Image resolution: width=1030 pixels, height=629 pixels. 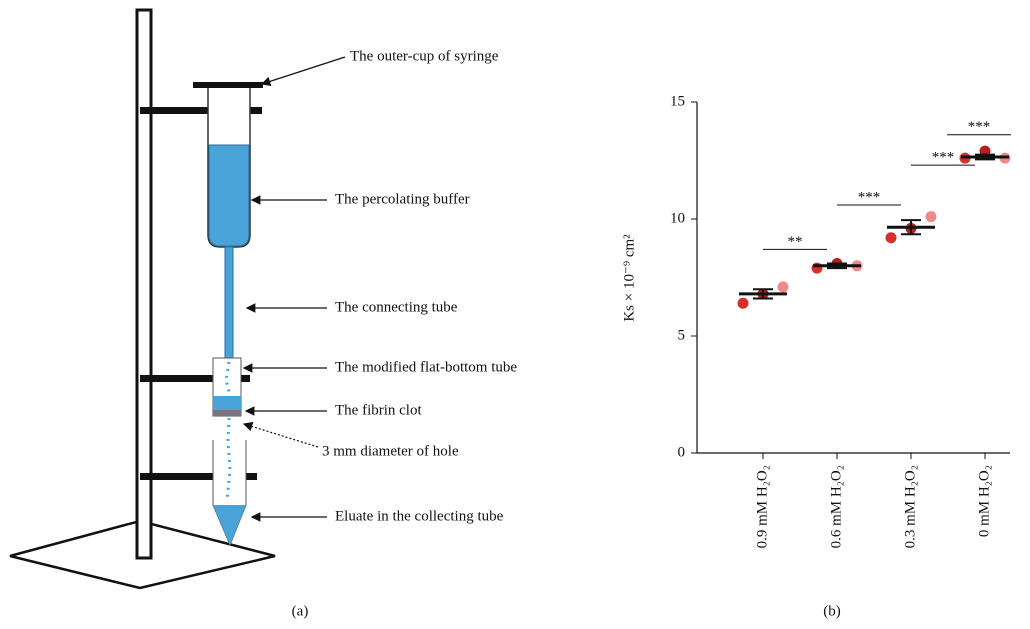 I want to click on caption: (b), so click(x=832, y=611).